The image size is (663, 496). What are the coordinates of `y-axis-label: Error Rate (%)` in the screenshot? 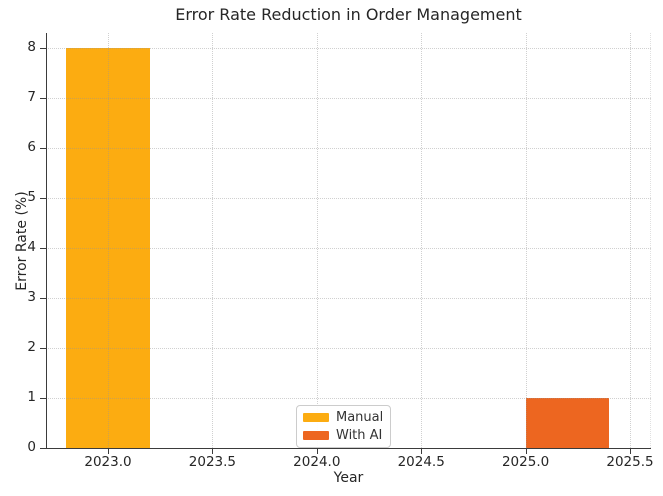 It's located at (22, 241).